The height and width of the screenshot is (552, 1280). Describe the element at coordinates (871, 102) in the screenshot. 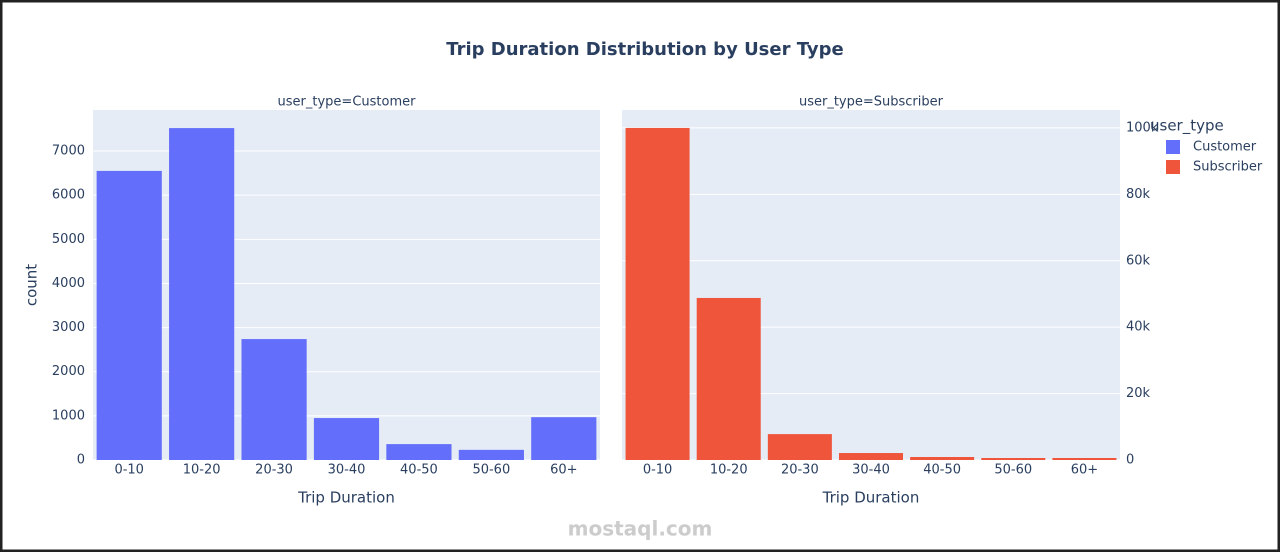

I see `subplot-title: user_type=Subscriber` at that location.